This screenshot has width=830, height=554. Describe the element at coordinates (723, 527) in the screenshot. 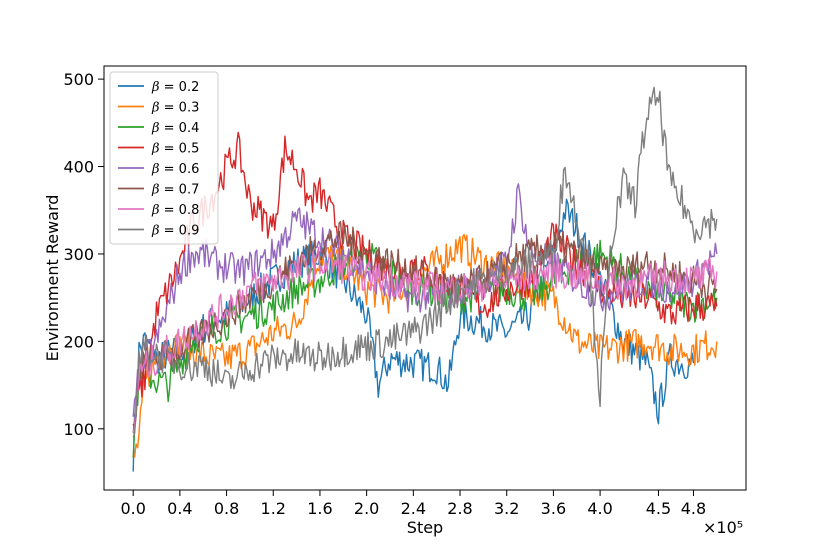

I see `x-axis-offset-label: ×10⁵` at that location.